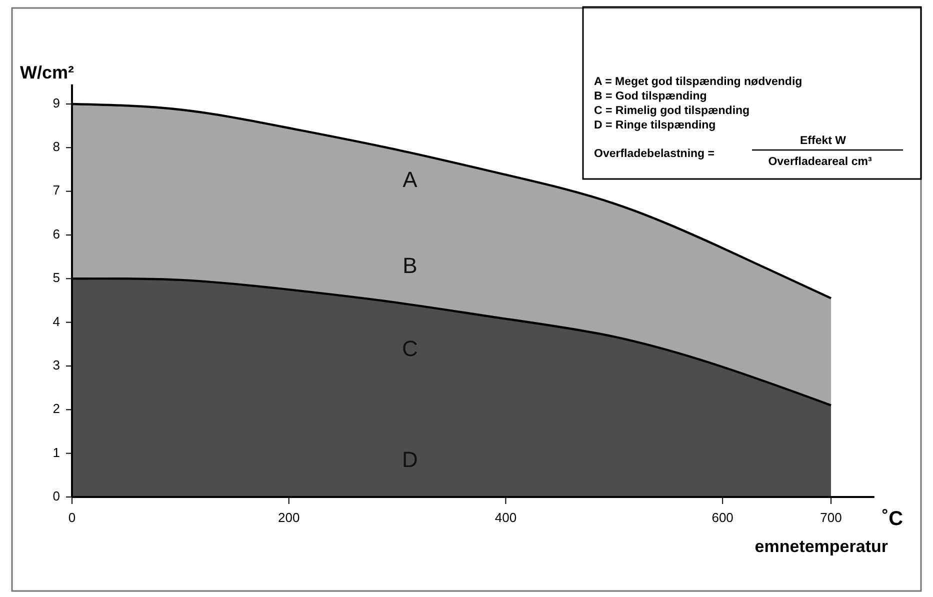 This screenshot has height=597, width=933. What do you see at coordinates (56, 364) in the screenshot?
I see `y-tick-label: 3` at bounding box center [56, 364].